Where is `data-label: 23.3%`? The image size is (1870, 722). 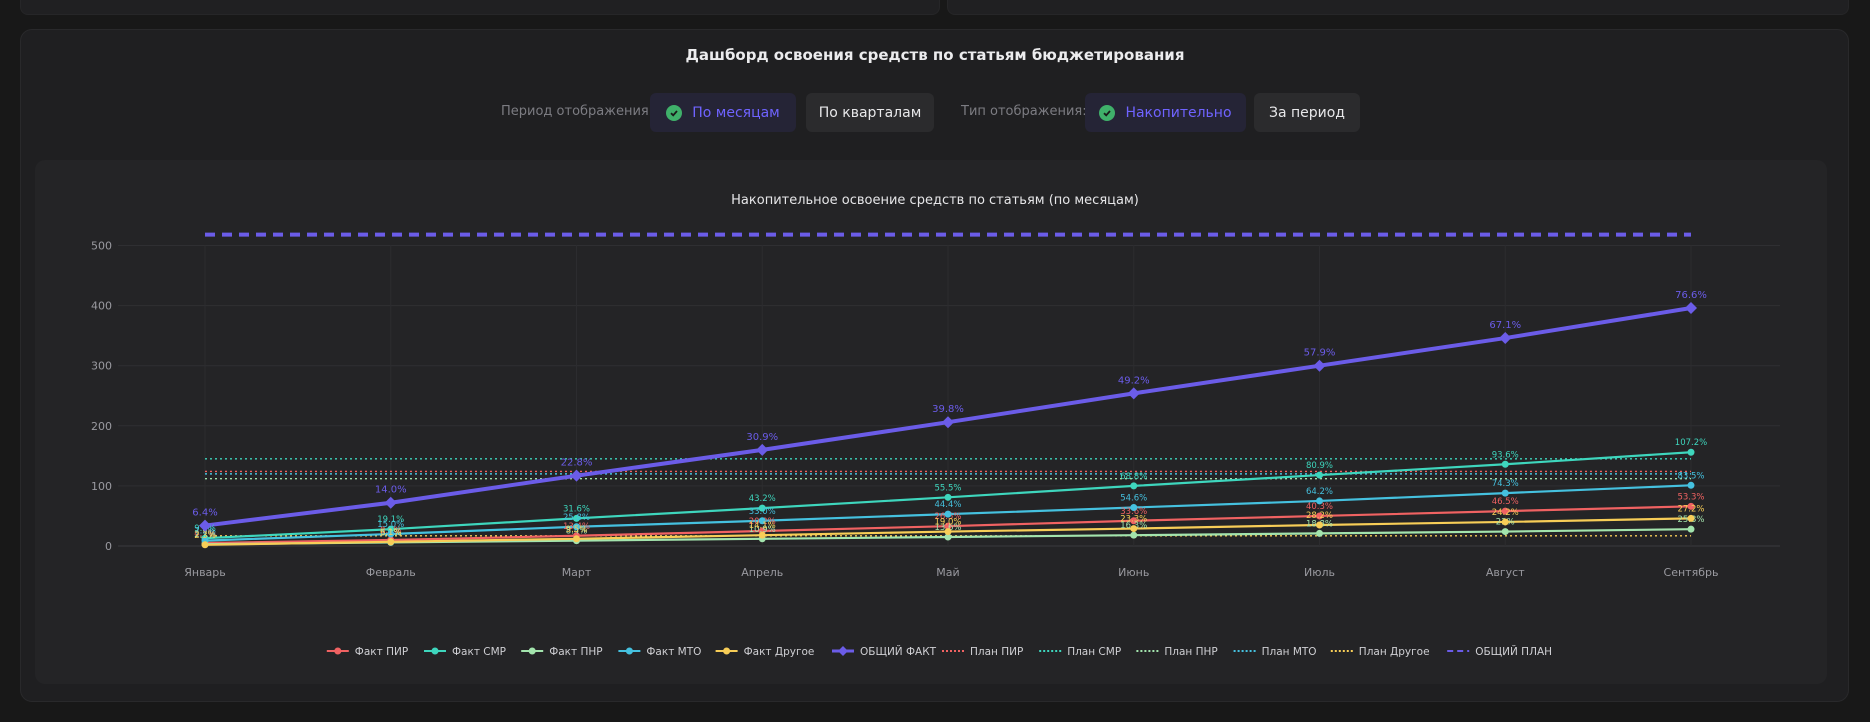
data-label: 23.3% is located at coordinates (1133, 520).